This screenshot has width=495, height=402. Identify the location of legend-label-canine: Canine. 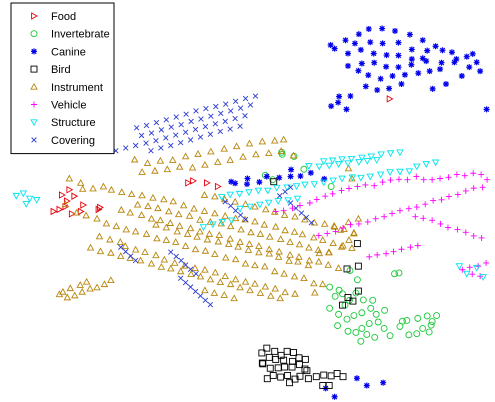
(68, 52).